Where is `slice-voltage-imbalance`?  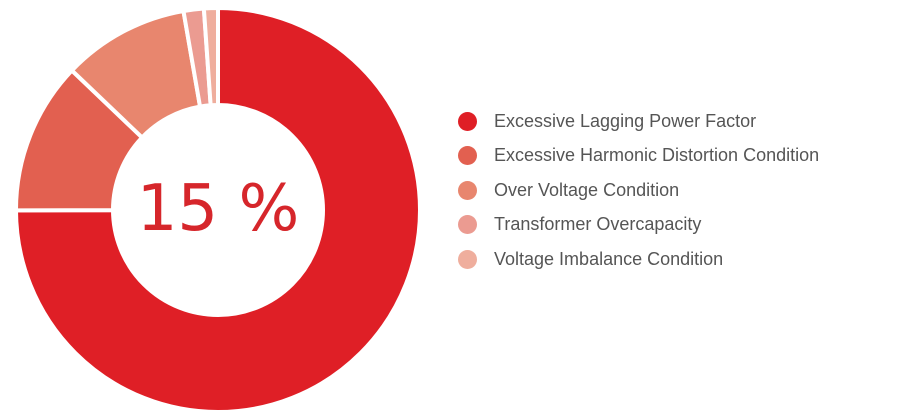
slice-voltage-imbalance is located at coordinates (210, 56).